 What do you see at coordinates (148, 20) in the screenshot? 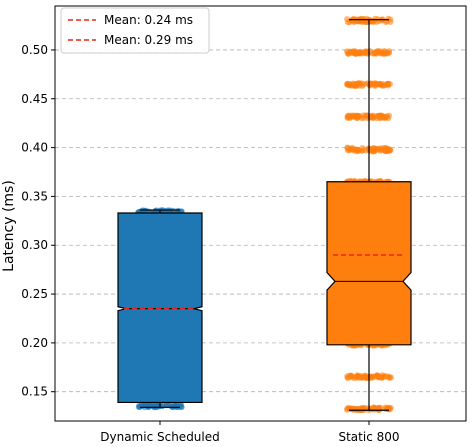
I see `legend-label: Mean: 0.24 ms` at bounding box center [148, 20].